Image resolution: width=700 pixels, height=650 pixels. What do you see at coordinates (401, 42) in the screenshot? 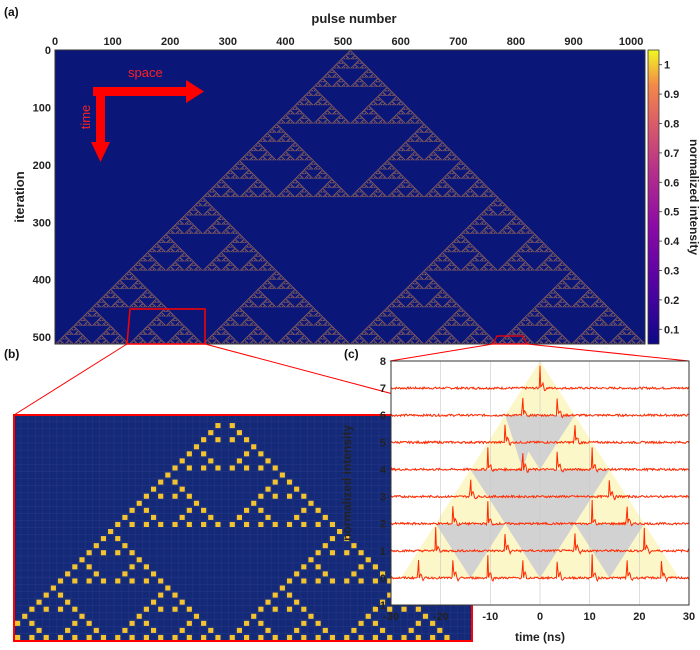
I see `panel-a-x-tick-label: 600` at bounding box center [401, 42].